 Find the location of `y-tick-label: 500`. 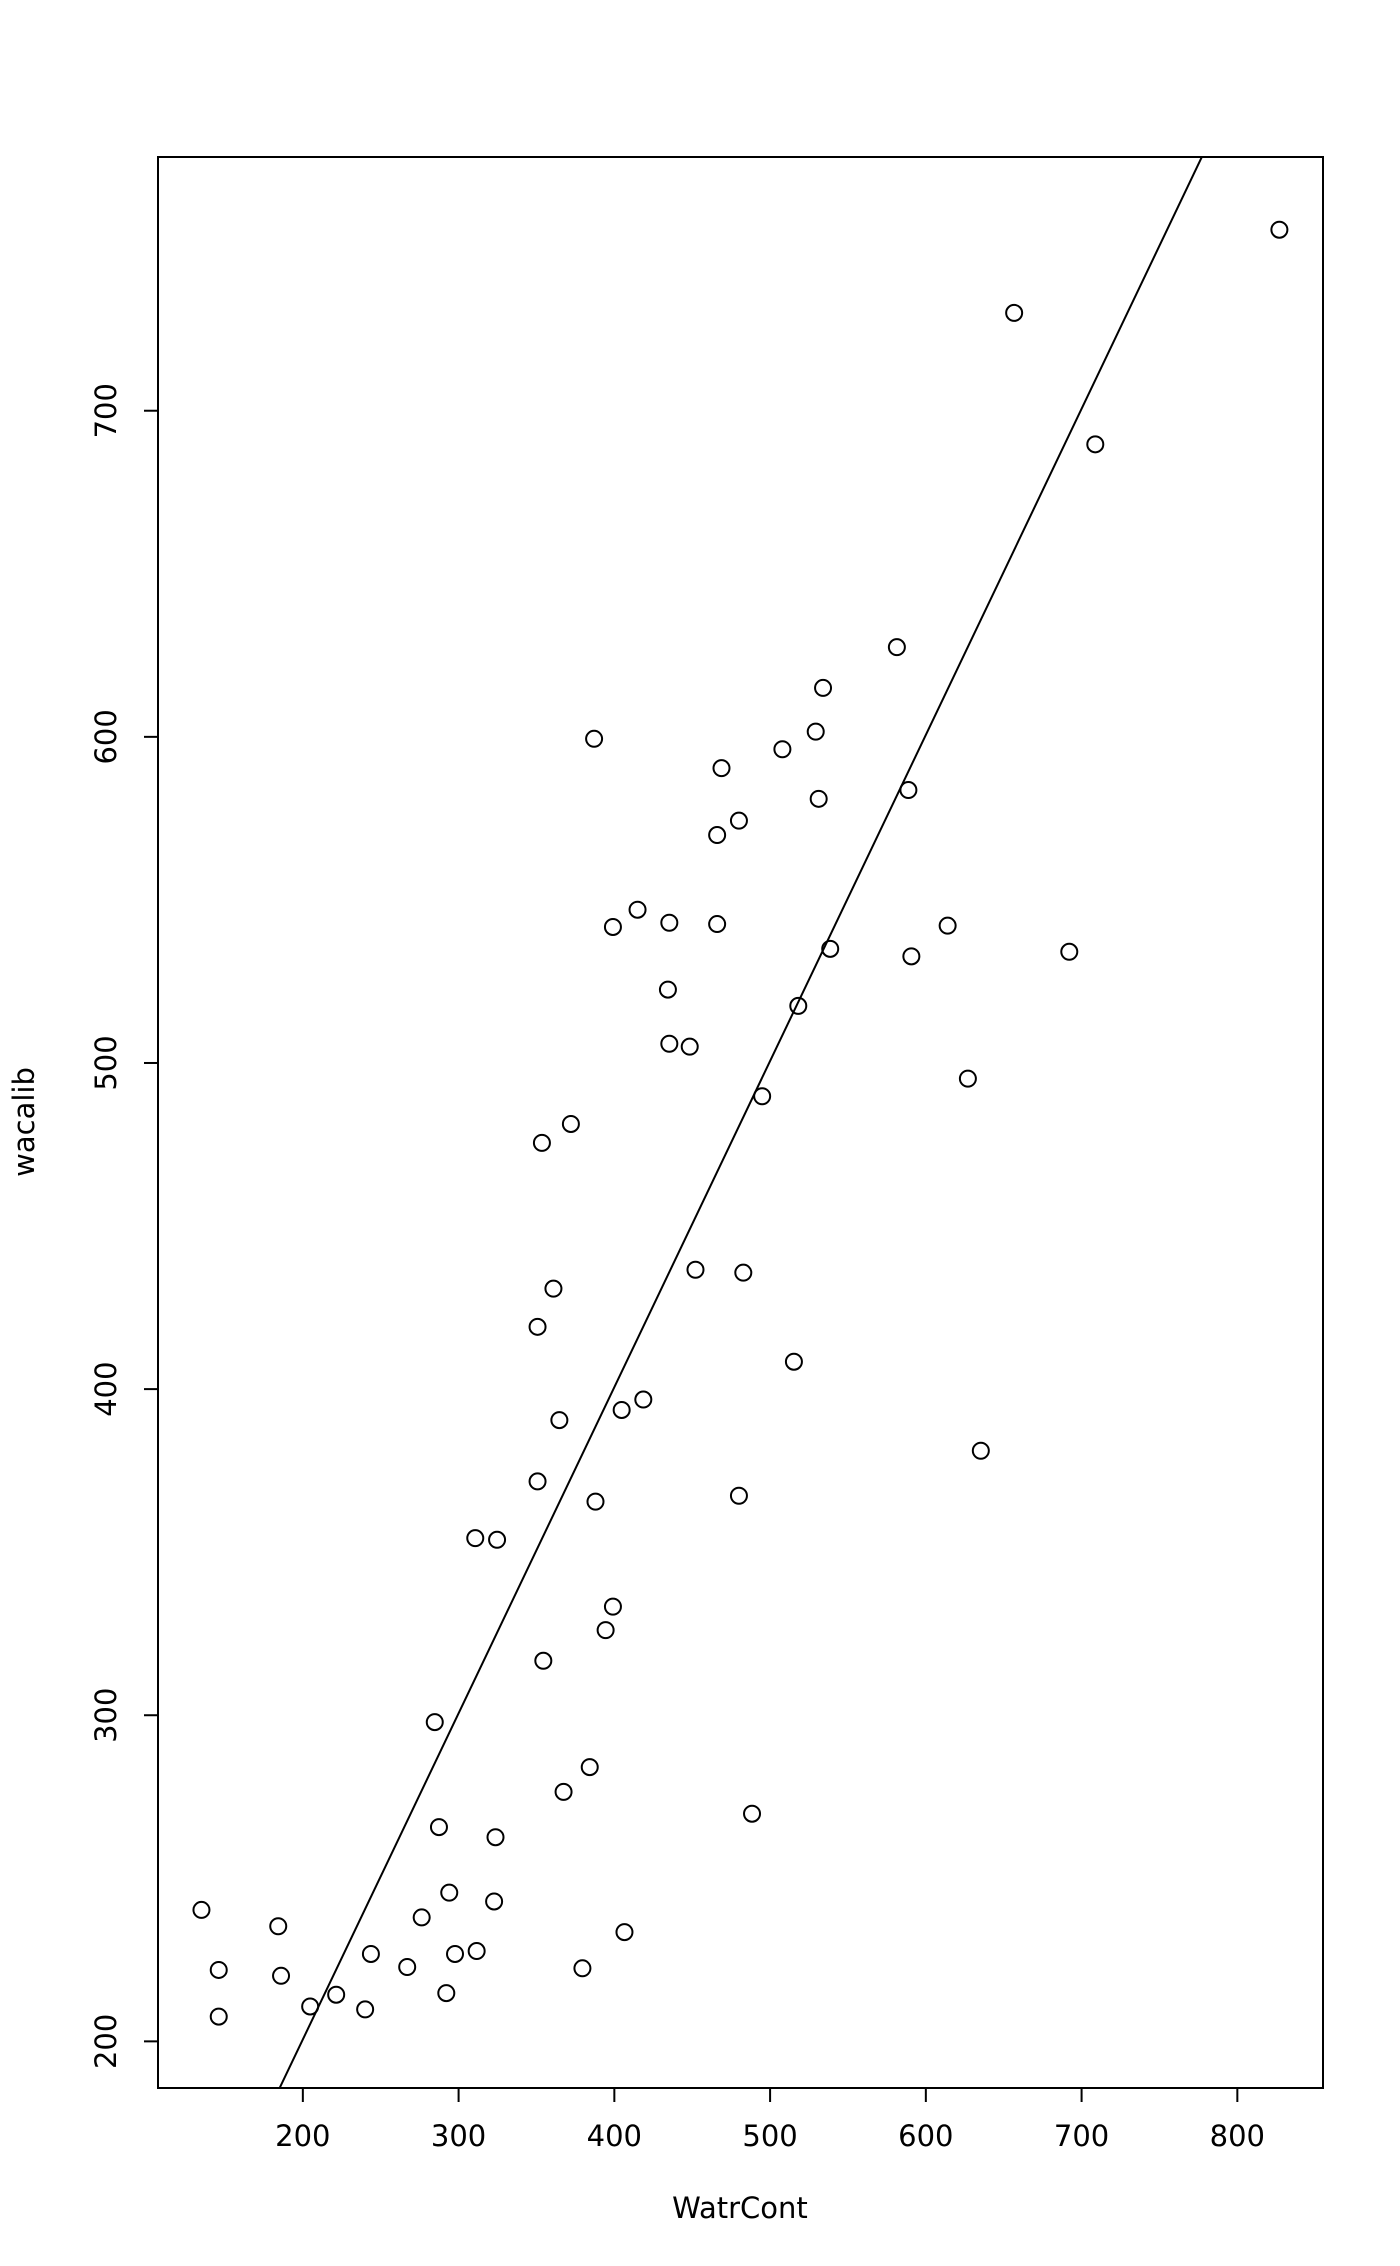

y-tick-label: 500 is located at coordinates (106, 1062).